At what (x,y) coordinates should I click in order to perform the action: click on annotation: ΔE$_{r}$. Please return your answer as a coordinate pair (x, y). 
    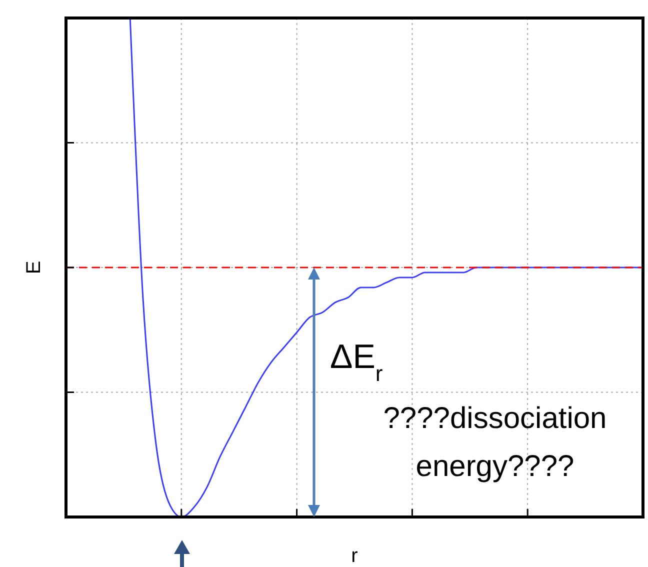
    Looking at the image, I should click on (356, 362).